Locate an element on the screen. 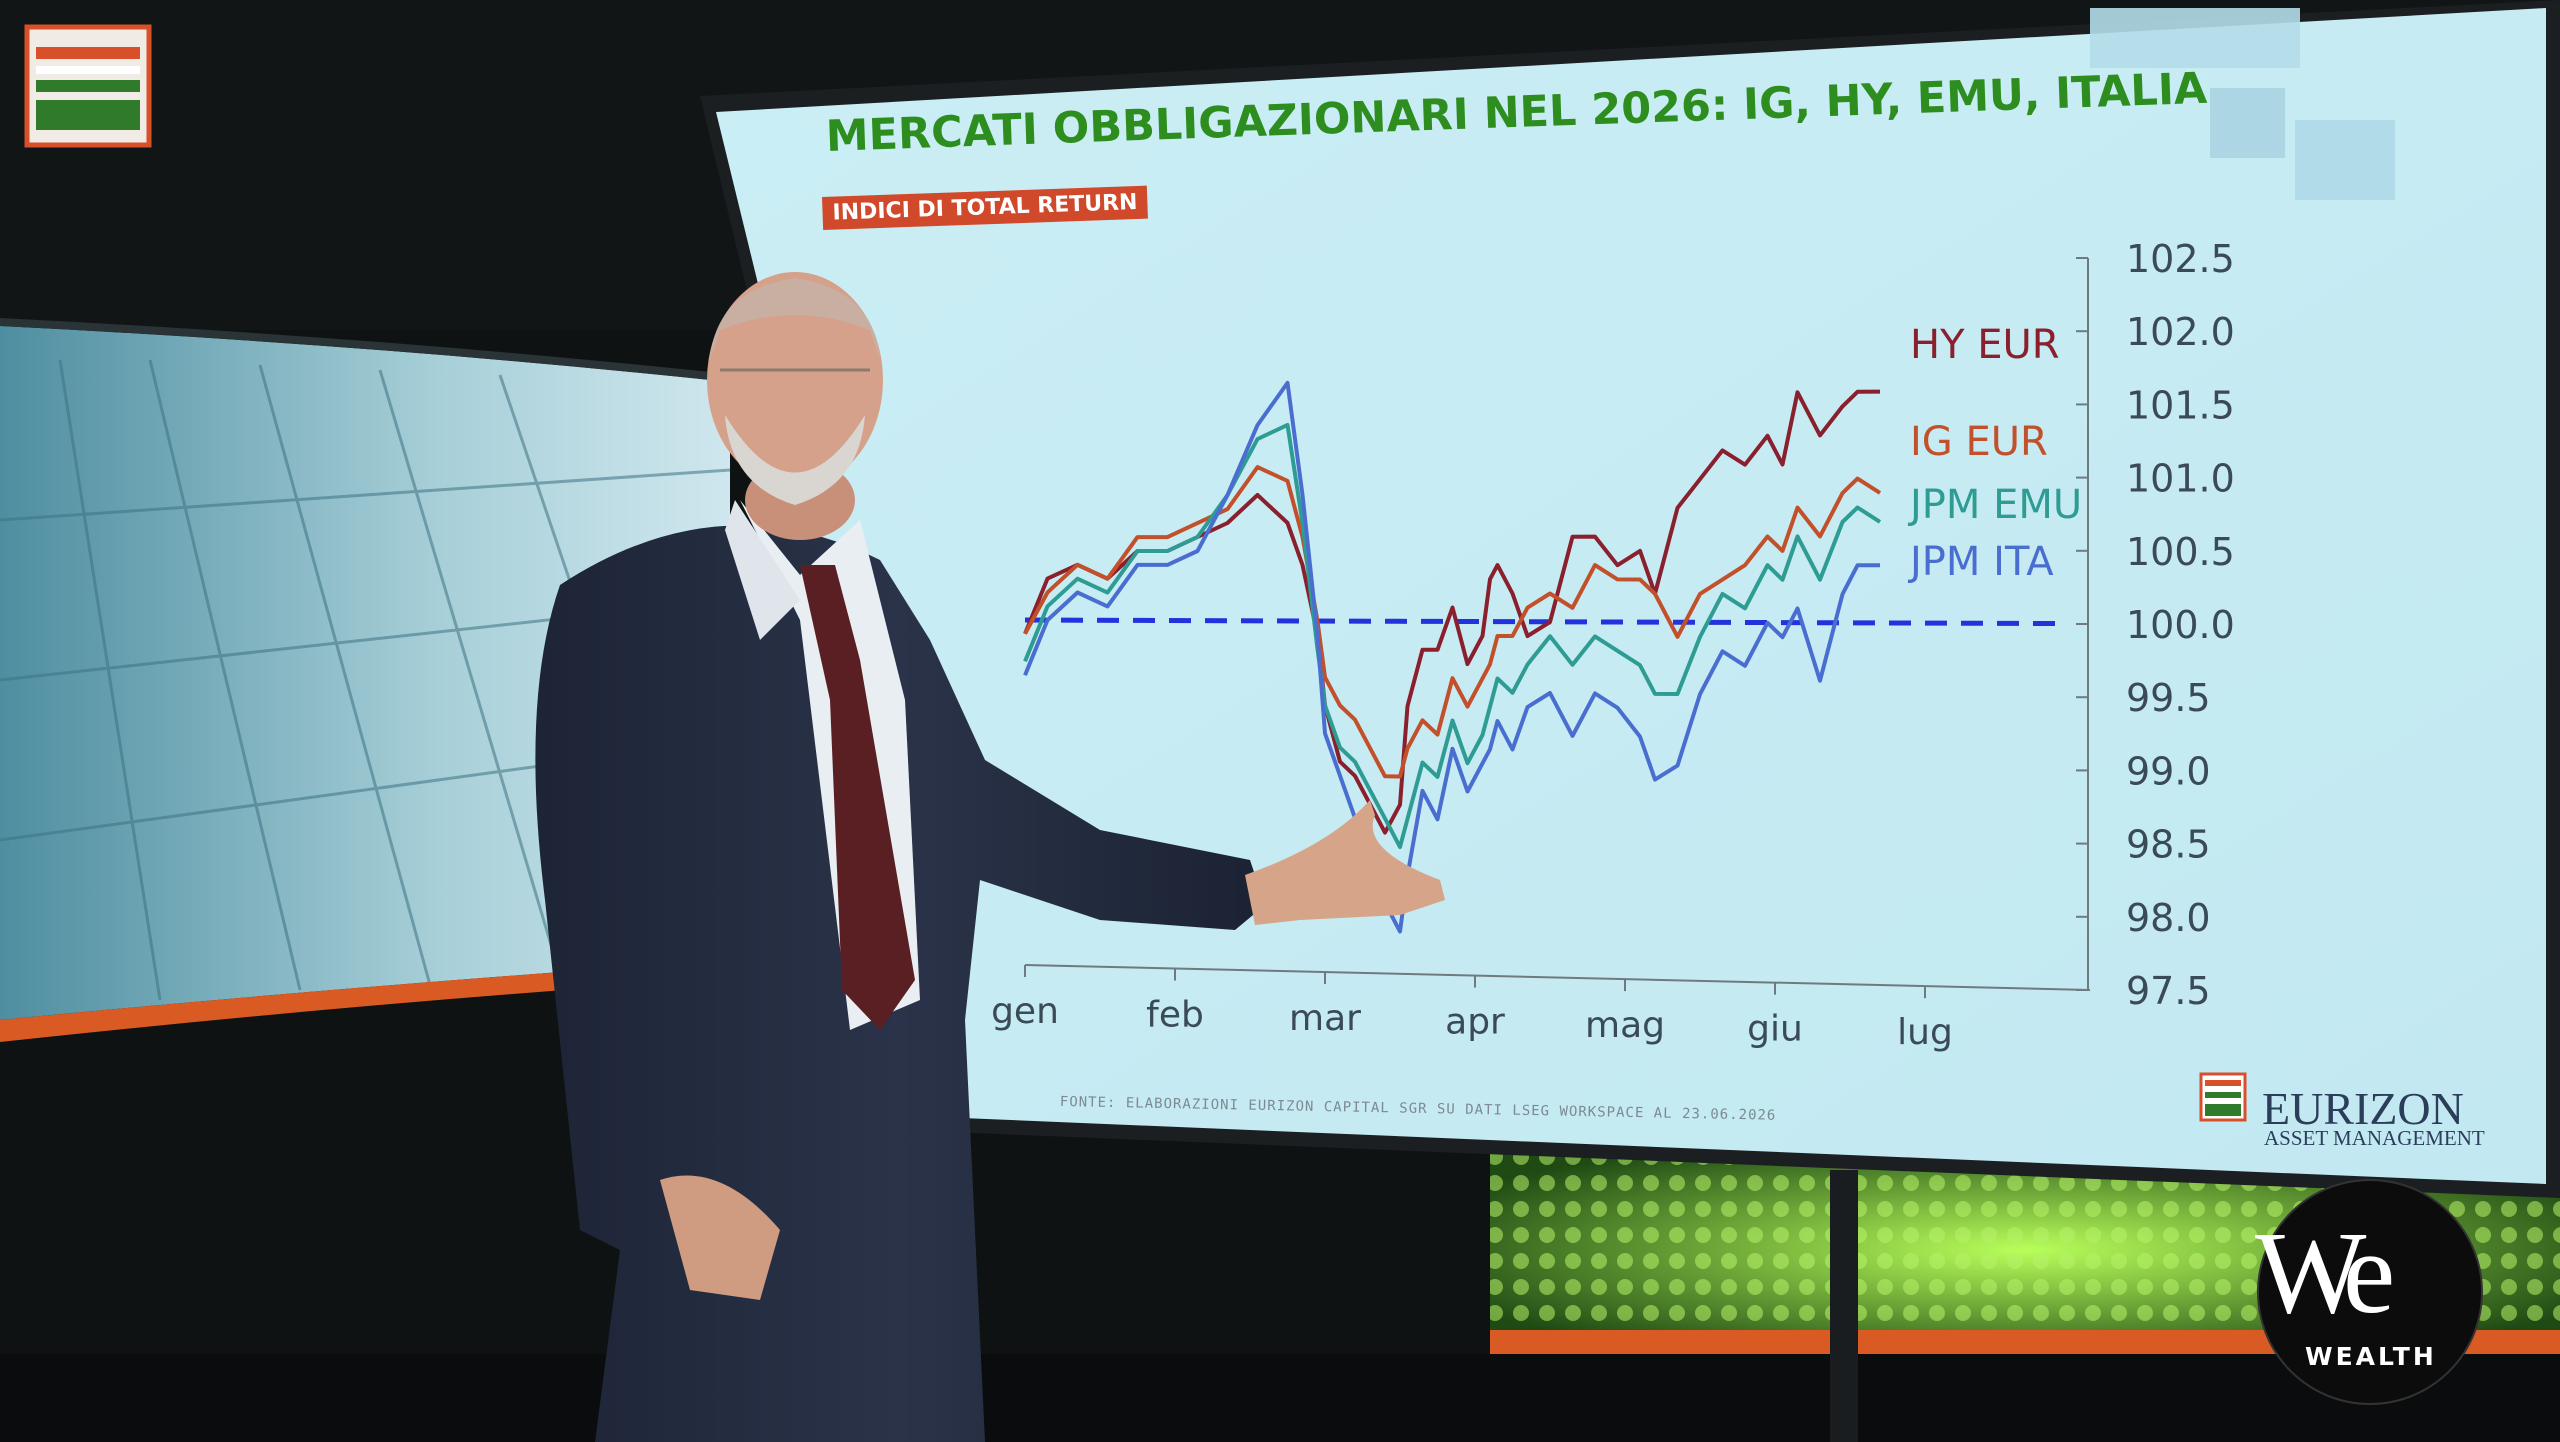  left-wall-orange-trim is located at coordinates (365, 1001).